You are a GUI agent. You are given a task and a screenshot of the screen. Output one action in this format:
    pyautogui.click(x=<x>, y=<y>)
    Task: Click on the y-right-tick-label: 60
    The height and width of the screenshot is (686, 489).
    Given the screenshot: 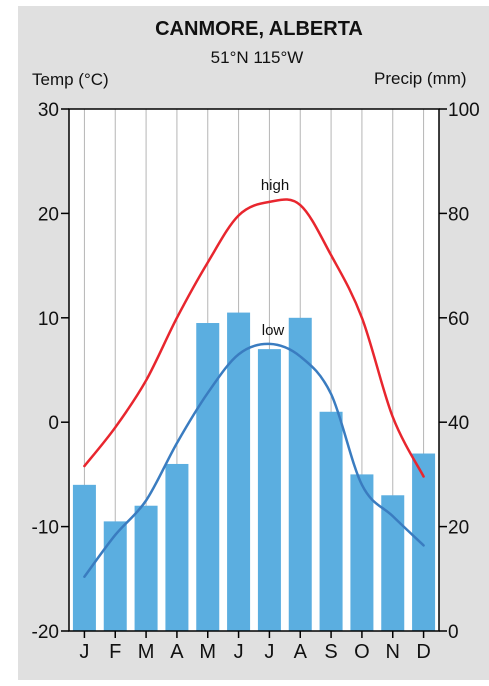 What is the action you would take?
    pyautogui.click(x=458, y=319)
    